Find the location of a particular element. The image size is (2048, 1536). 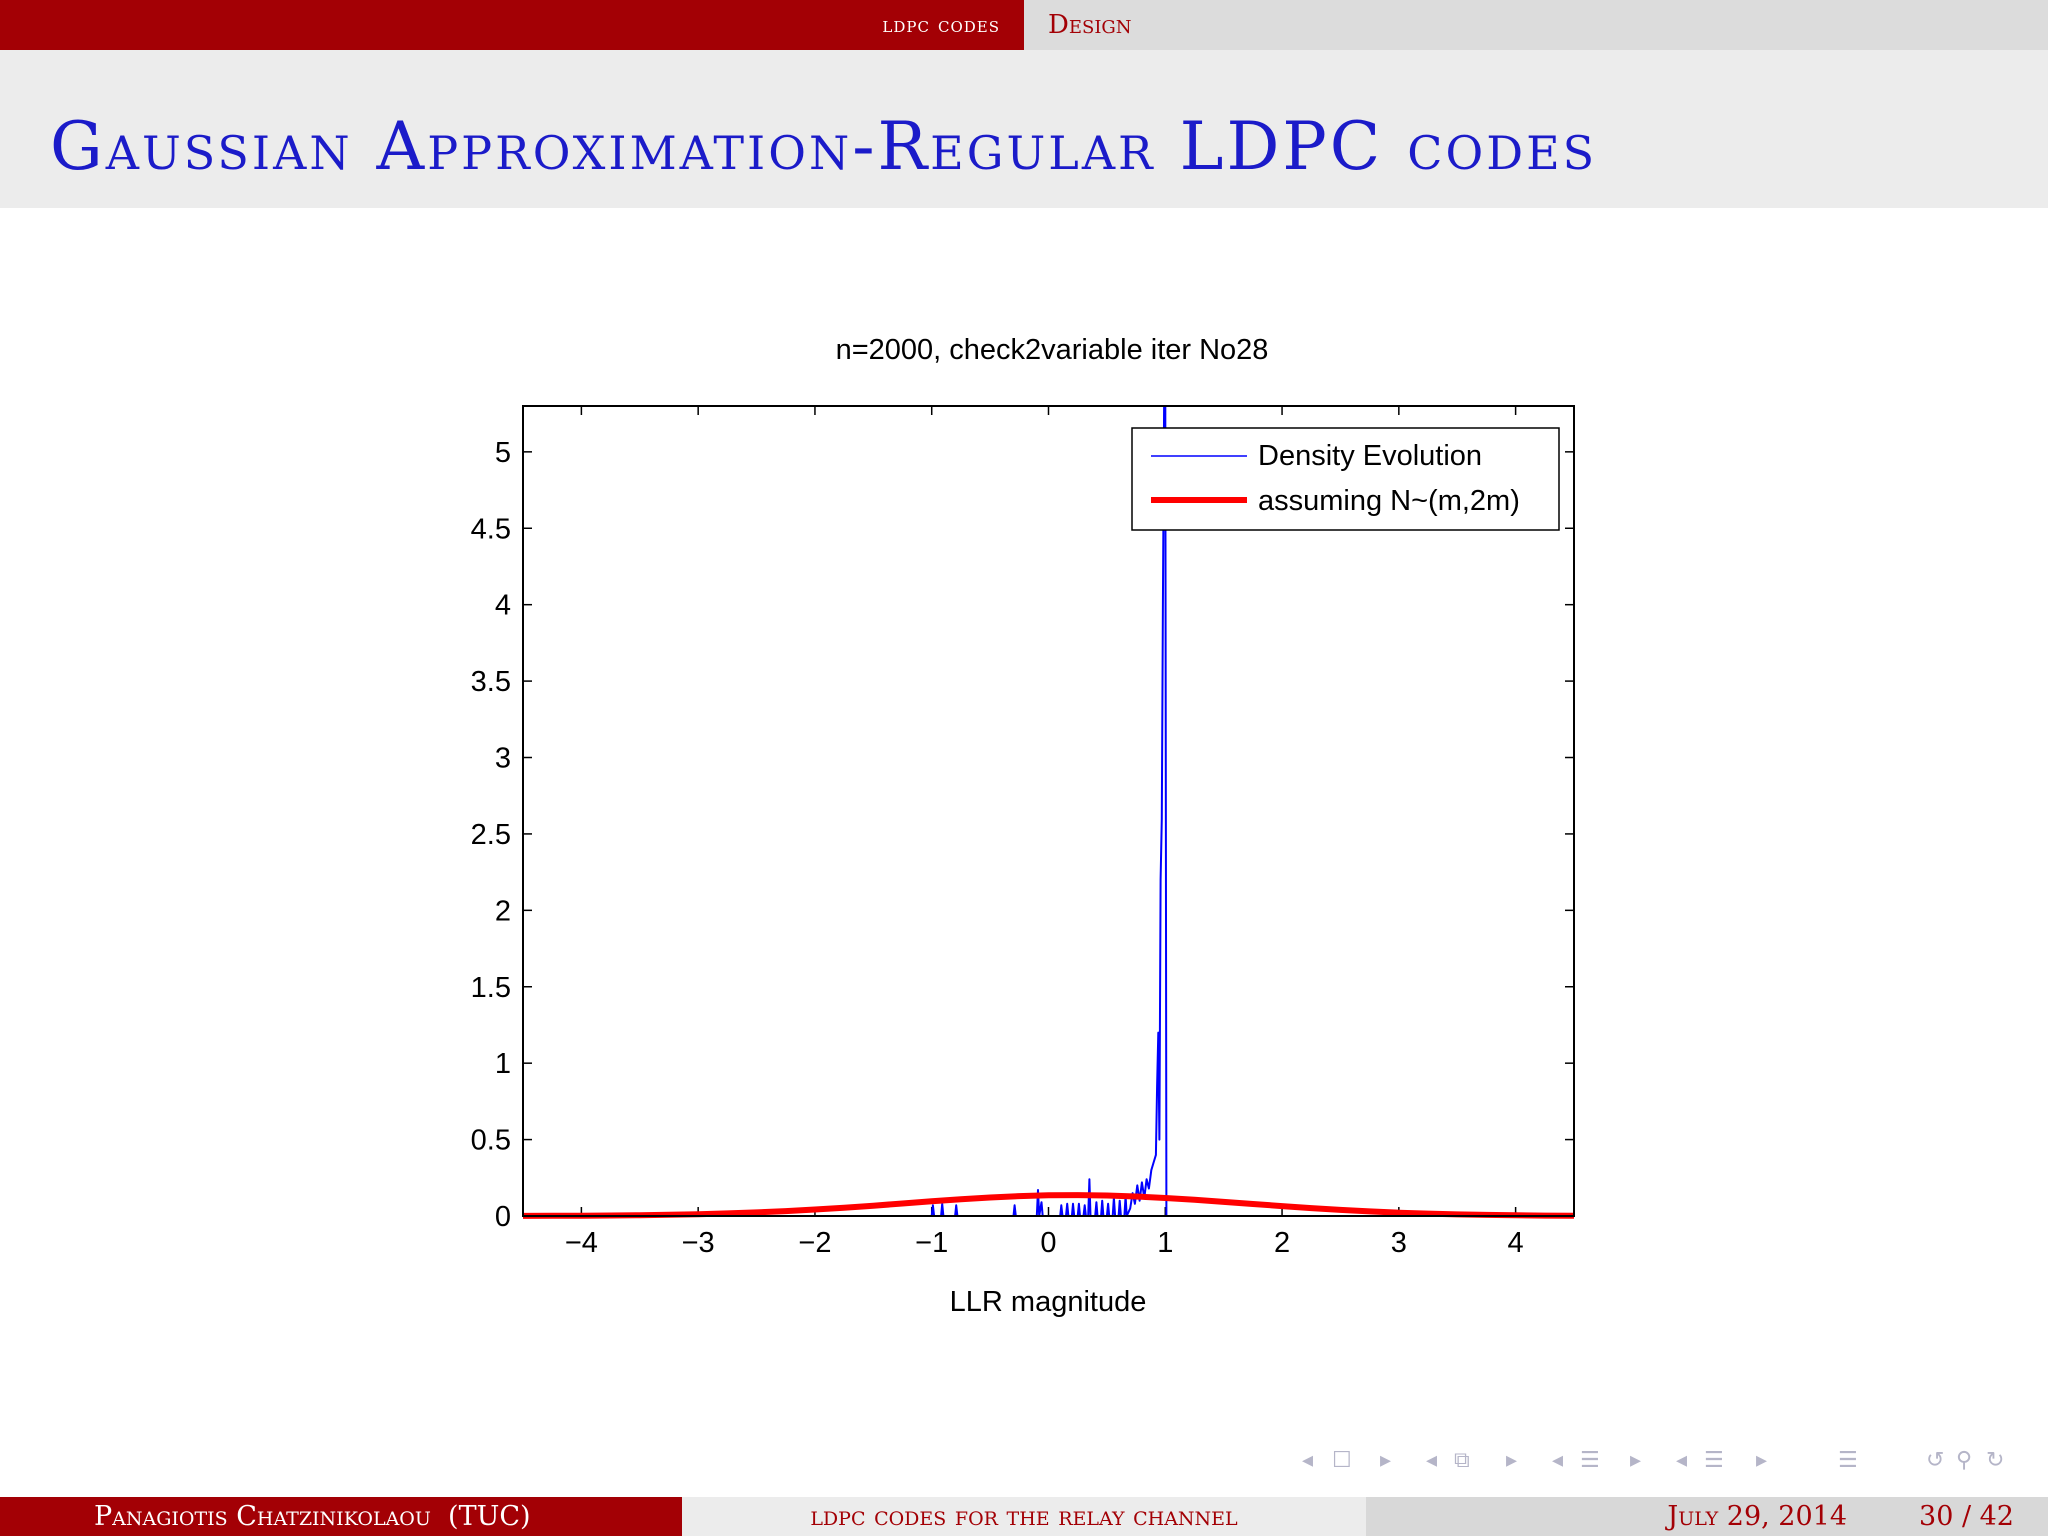

legend-label-gaussian: assuming N~(m,2m) is located at coordinates (1389, 501).